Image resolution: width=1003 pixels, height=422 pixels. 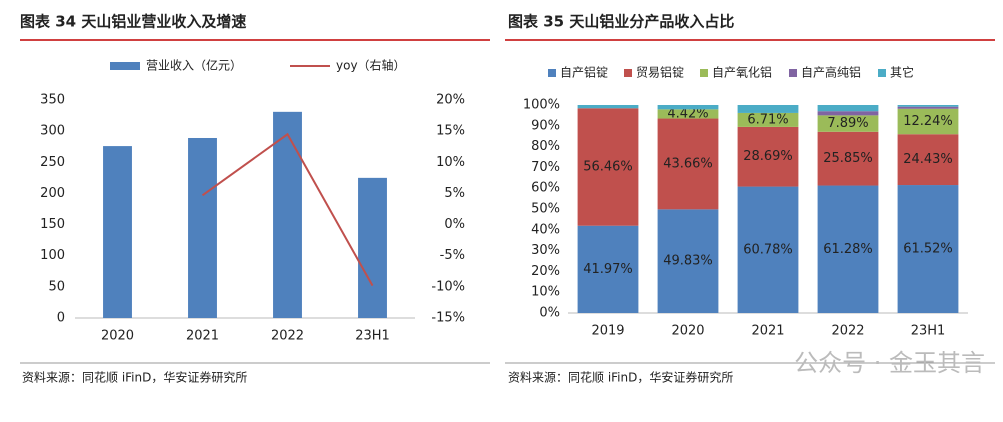 What do you see at coordinates (61, 318) in the screenshot?
I see `y-tick-label: 0` at bounding box center [61, 318].